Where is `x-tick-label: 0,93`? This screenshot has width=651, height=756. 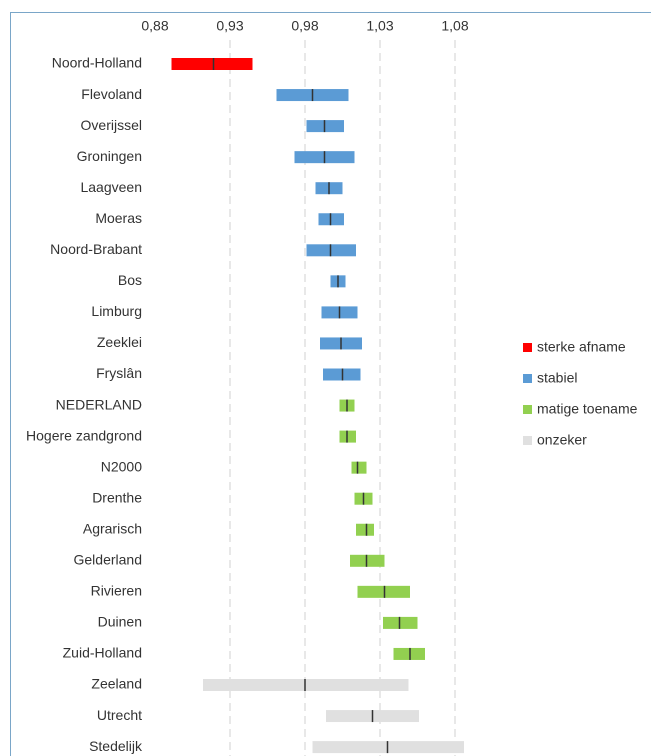 x-tick-label: 0,93 is located at coordinates (229, 26).